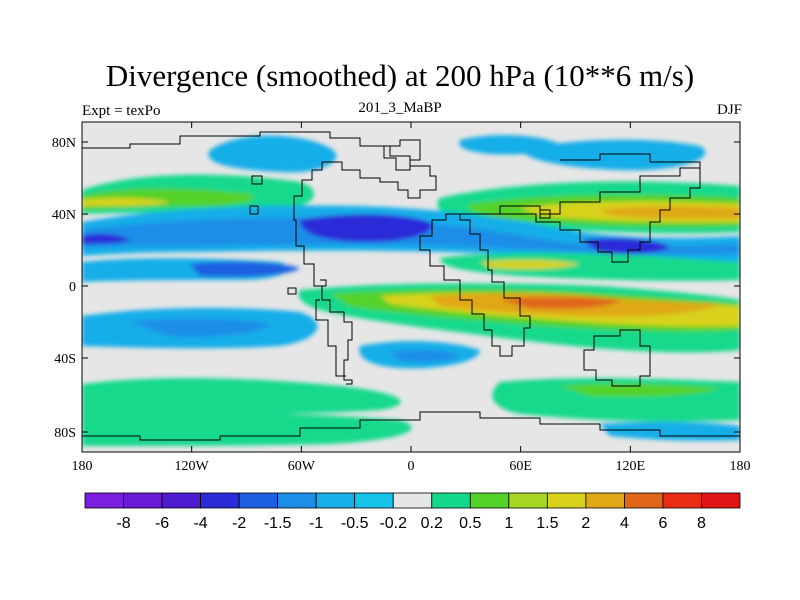 The image size is (800, 600). Describe the element at coordinates (259, 209) in the screenshot. I see `coast-north-america` at that location.